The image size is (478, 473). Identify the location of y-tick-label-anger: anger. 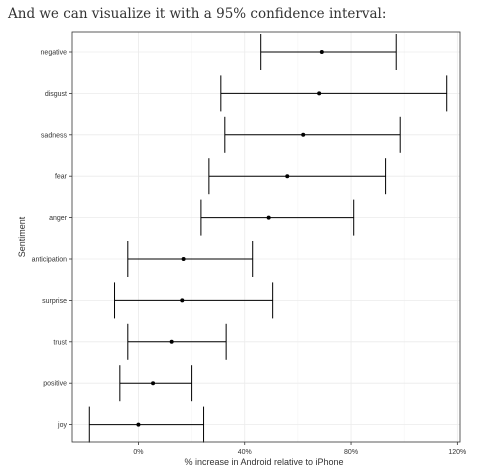
(58, 218).